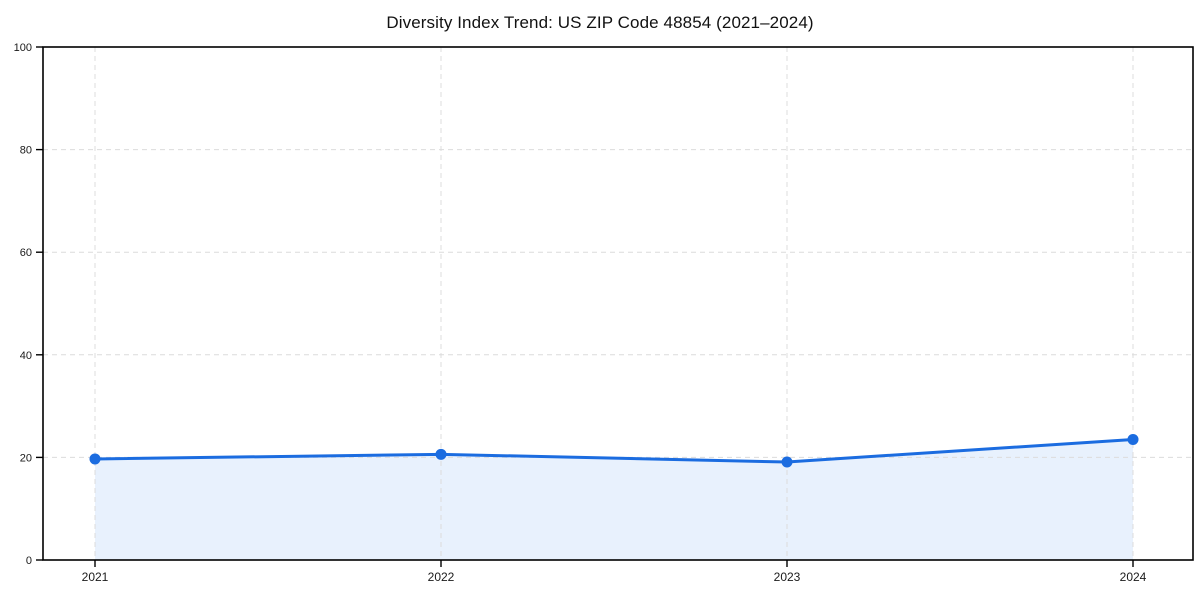 The image size is (1200, 600). I want to click on data-point-2022, so click(441, 454).